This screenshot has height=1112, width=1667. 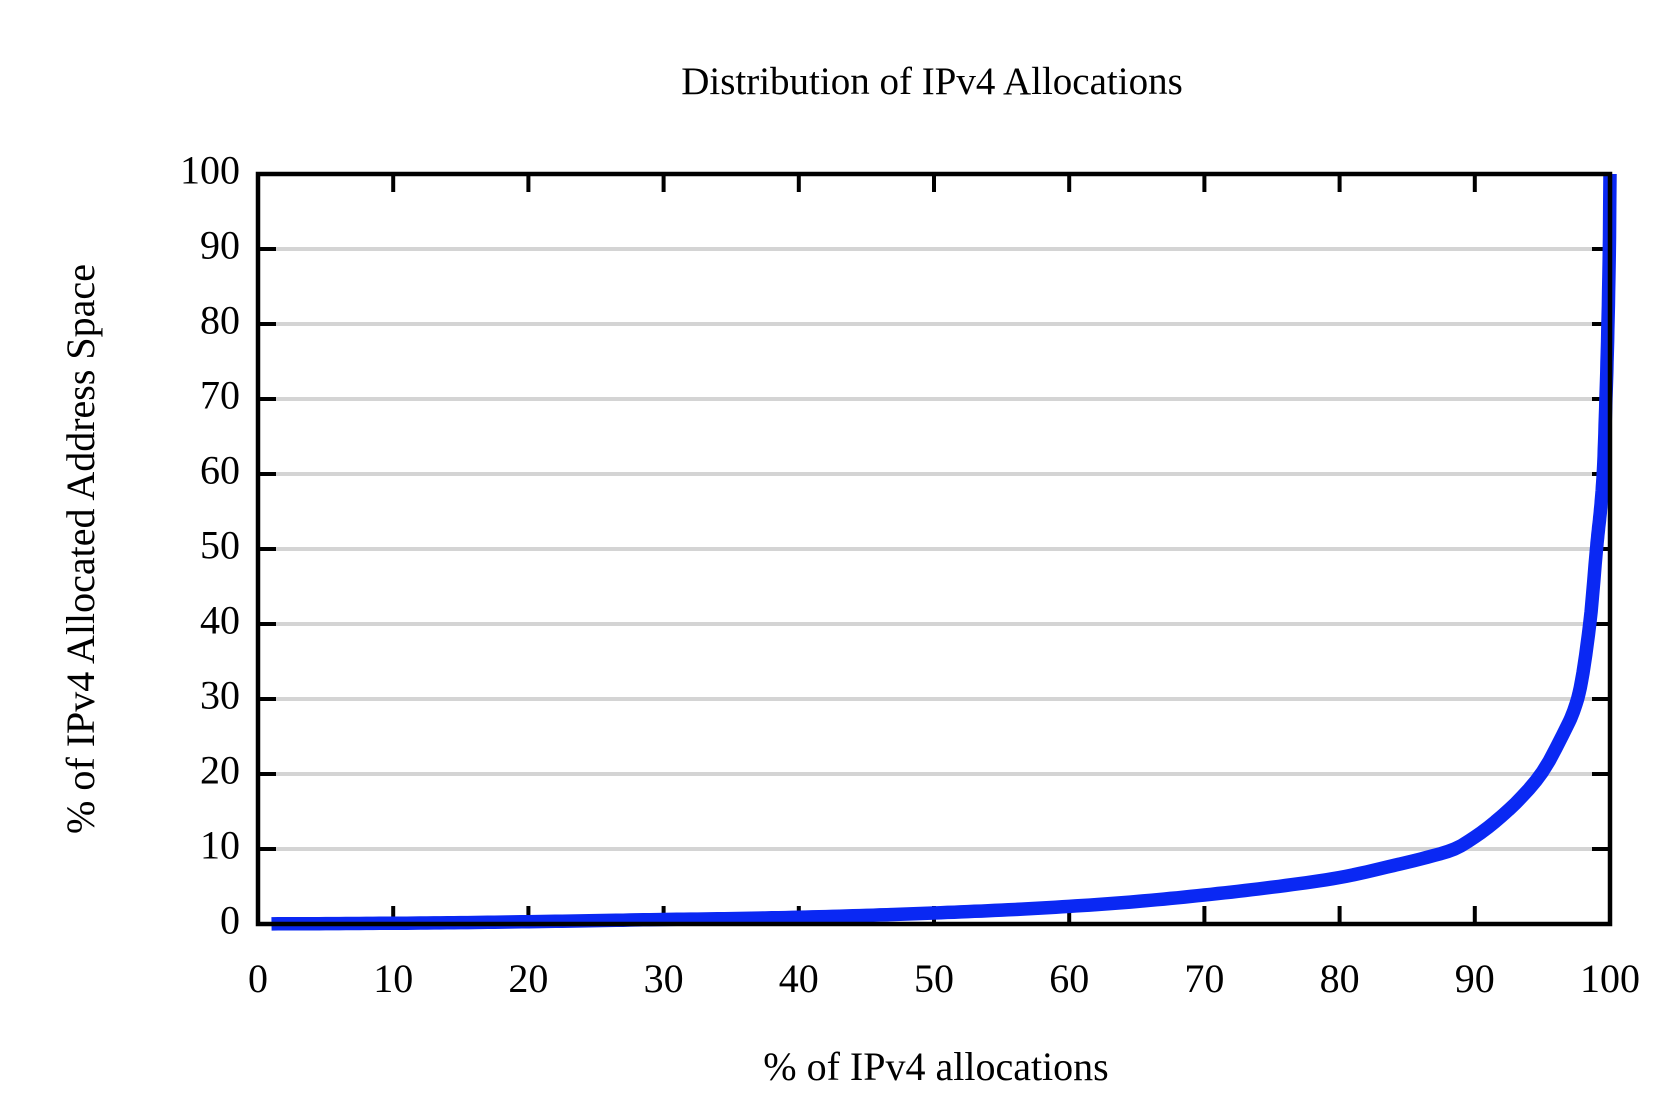 What do you see at coordinates (80, 549) in the screenshot?
I see `svg-text:% of IPv4 Allocated Address Sp: % of IPv4 Allocated Address Space` at bounding box center [80, 549].